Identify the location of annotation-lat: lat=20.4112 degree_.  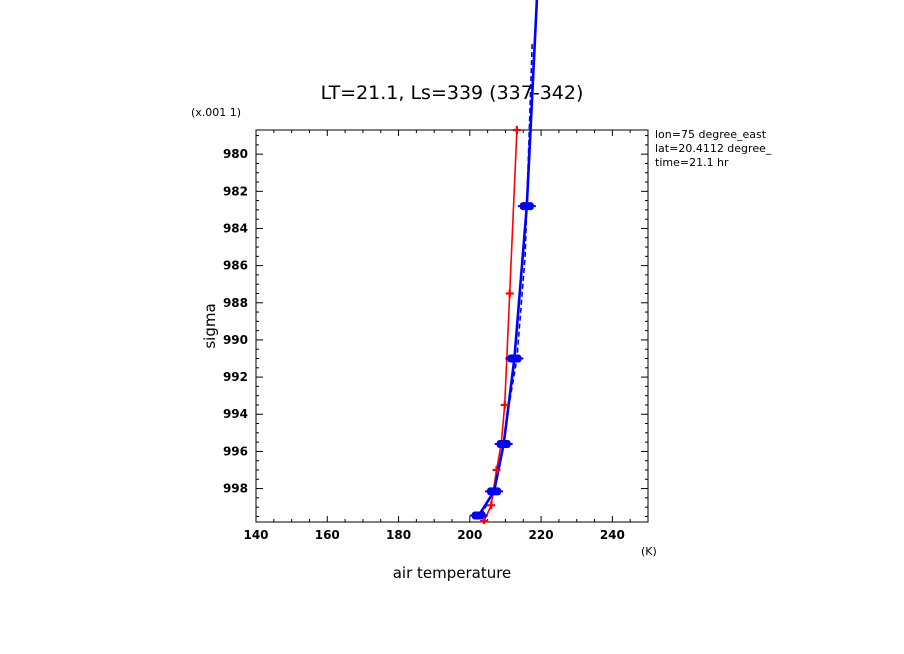
(713, 148).